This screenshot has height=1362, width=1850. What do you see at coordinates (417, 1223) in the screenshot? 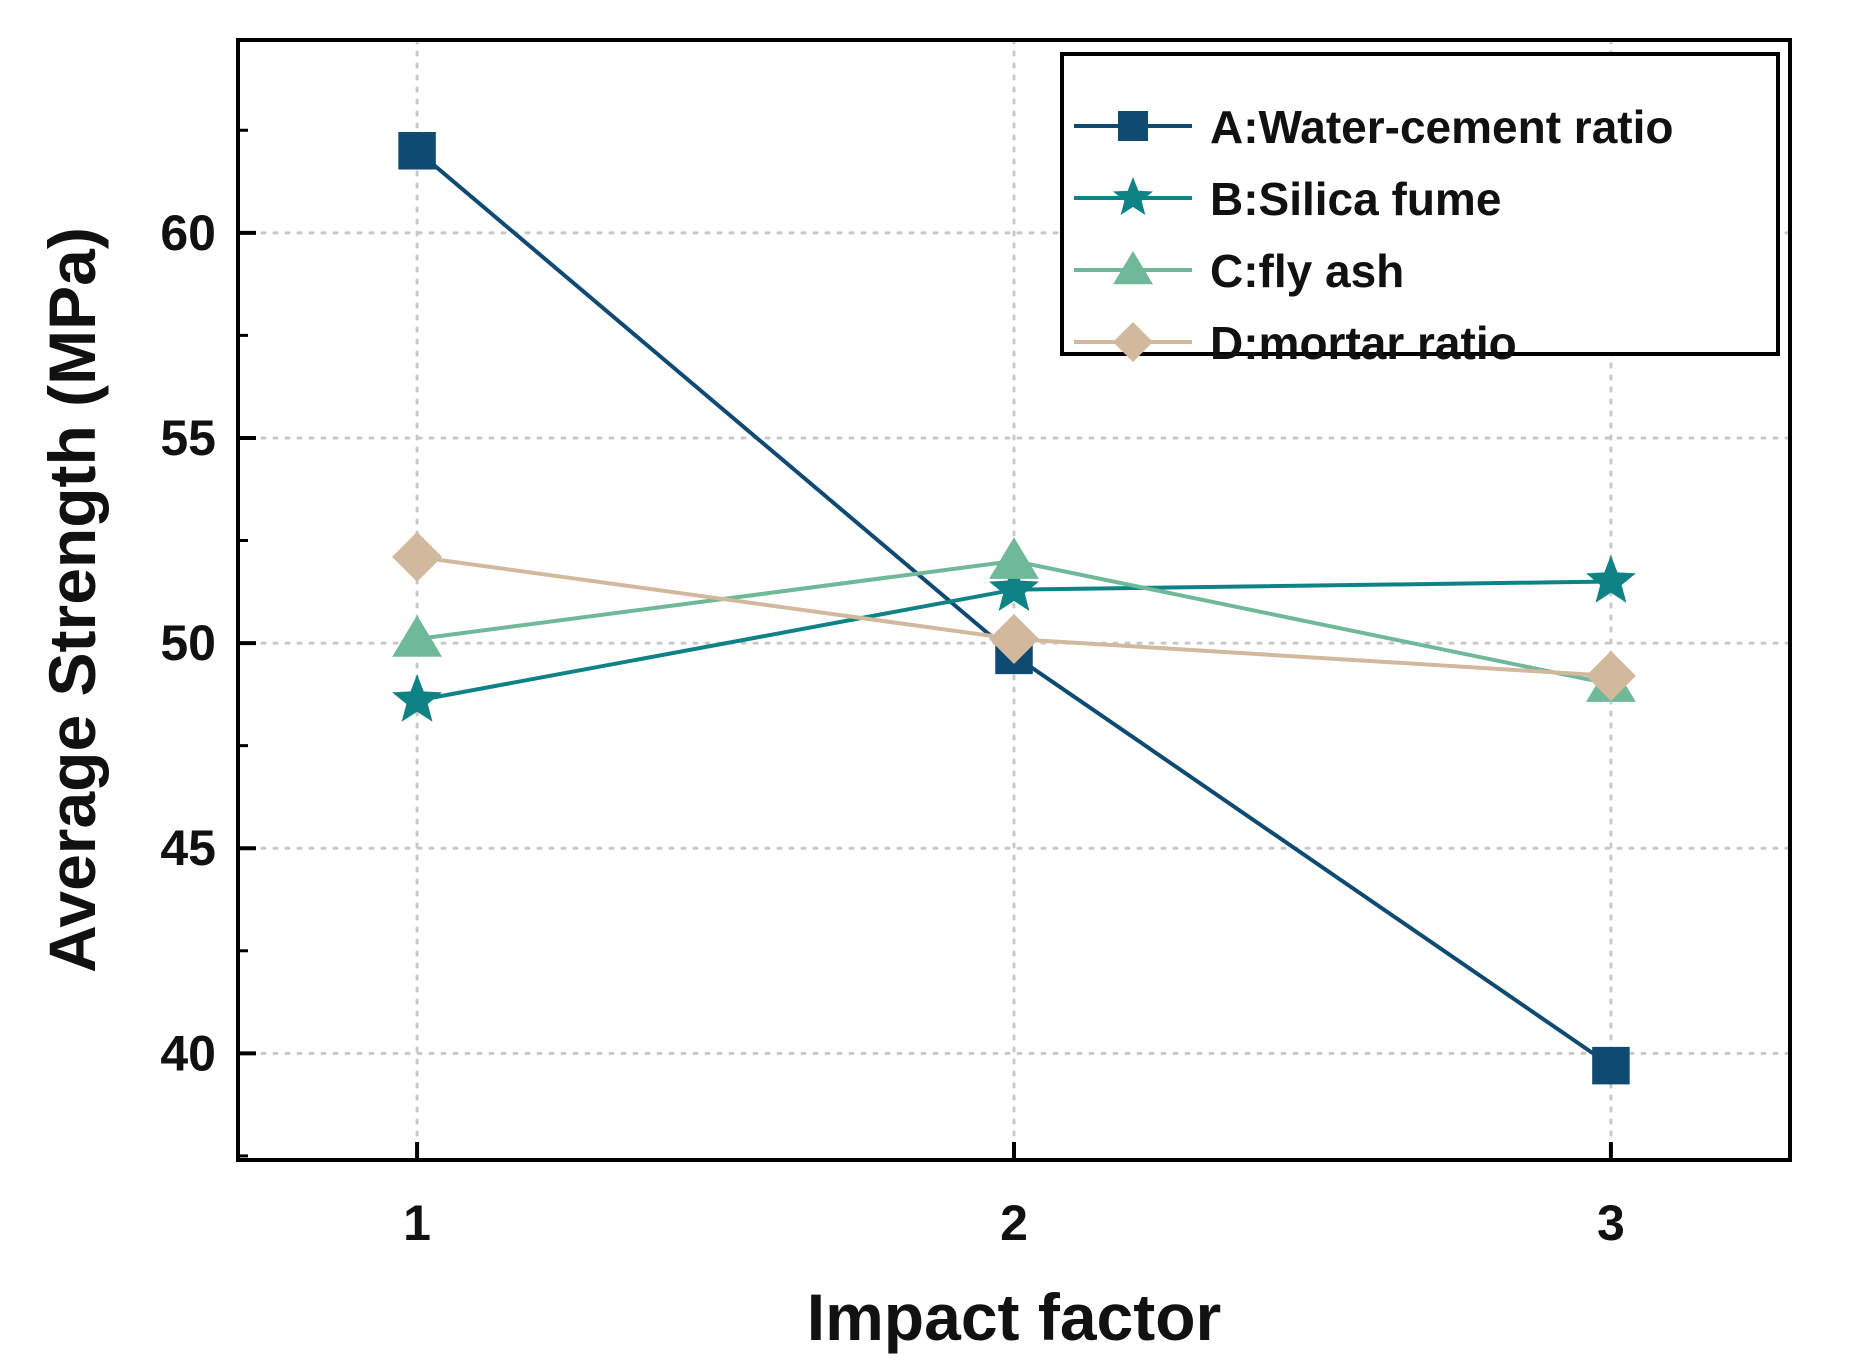
I see `x-tick-label: 1` at bounding box center [417, 1223].